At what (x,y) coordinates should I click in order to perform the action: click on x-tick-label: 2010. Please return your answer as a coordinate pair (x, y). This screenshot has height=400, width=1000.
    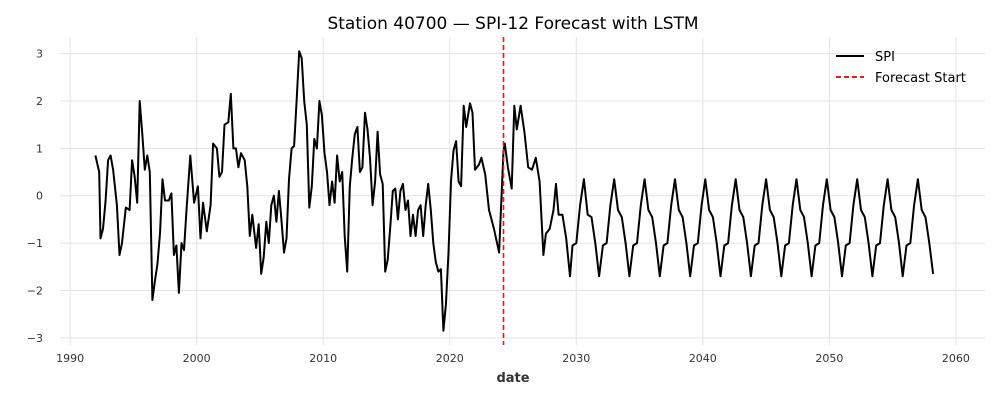
    Looking at the image, I should click on (323, 358).